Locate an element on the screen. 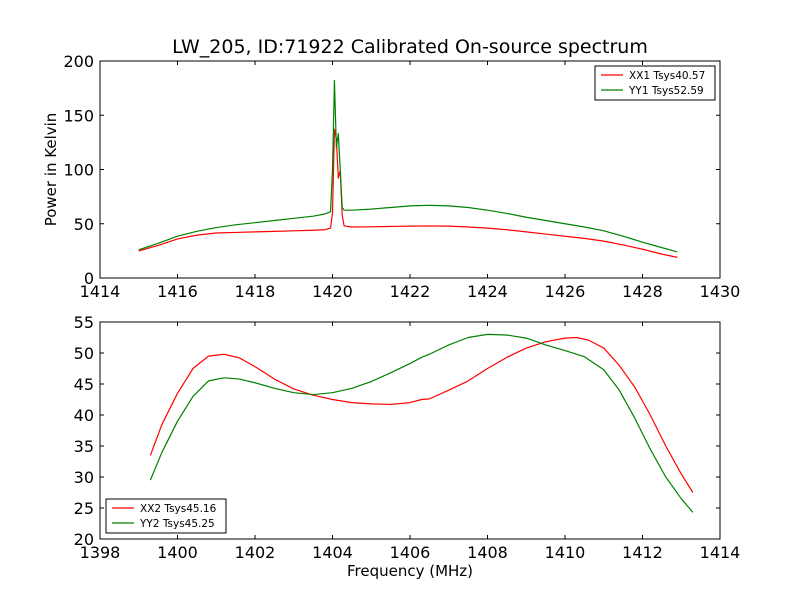 The height and width of the screenshot is (600, 800). y-tick-label: 40 is located at coordinates (84, 415).